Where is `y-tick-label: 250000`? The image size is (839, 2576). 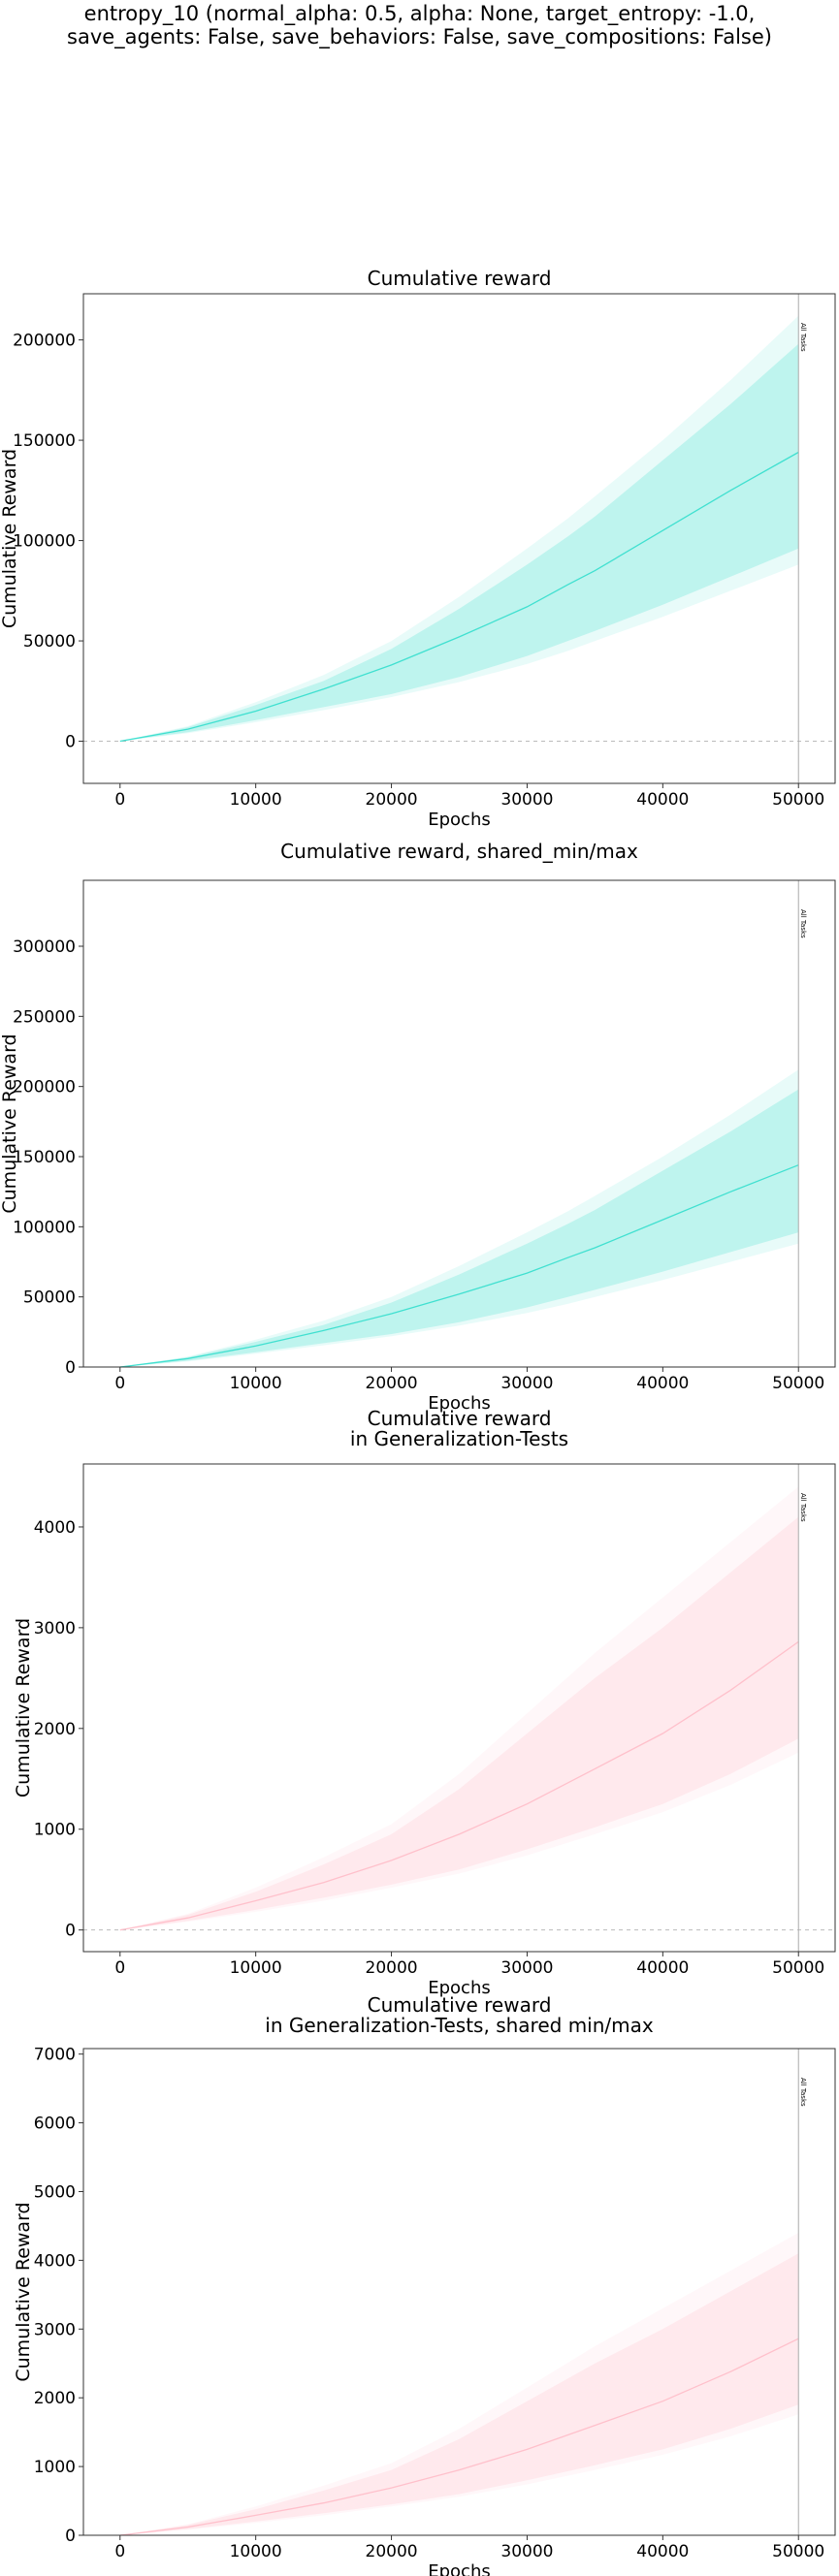 y-tick-label: 250000 is located at coordinates (44, 1017).